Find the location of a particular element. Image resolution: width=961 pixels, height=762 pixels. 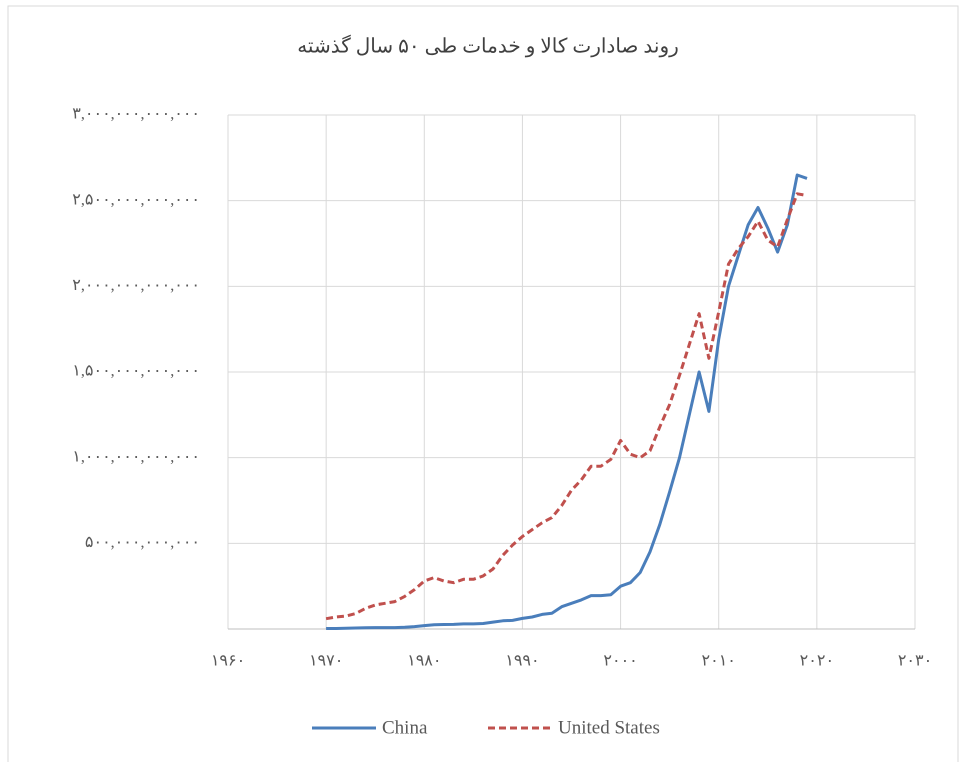

y-tick-label: ۲,۰۰۰,۰۰۰,۰۰۰,۰۰۰ is located at coordinates (136, 285).